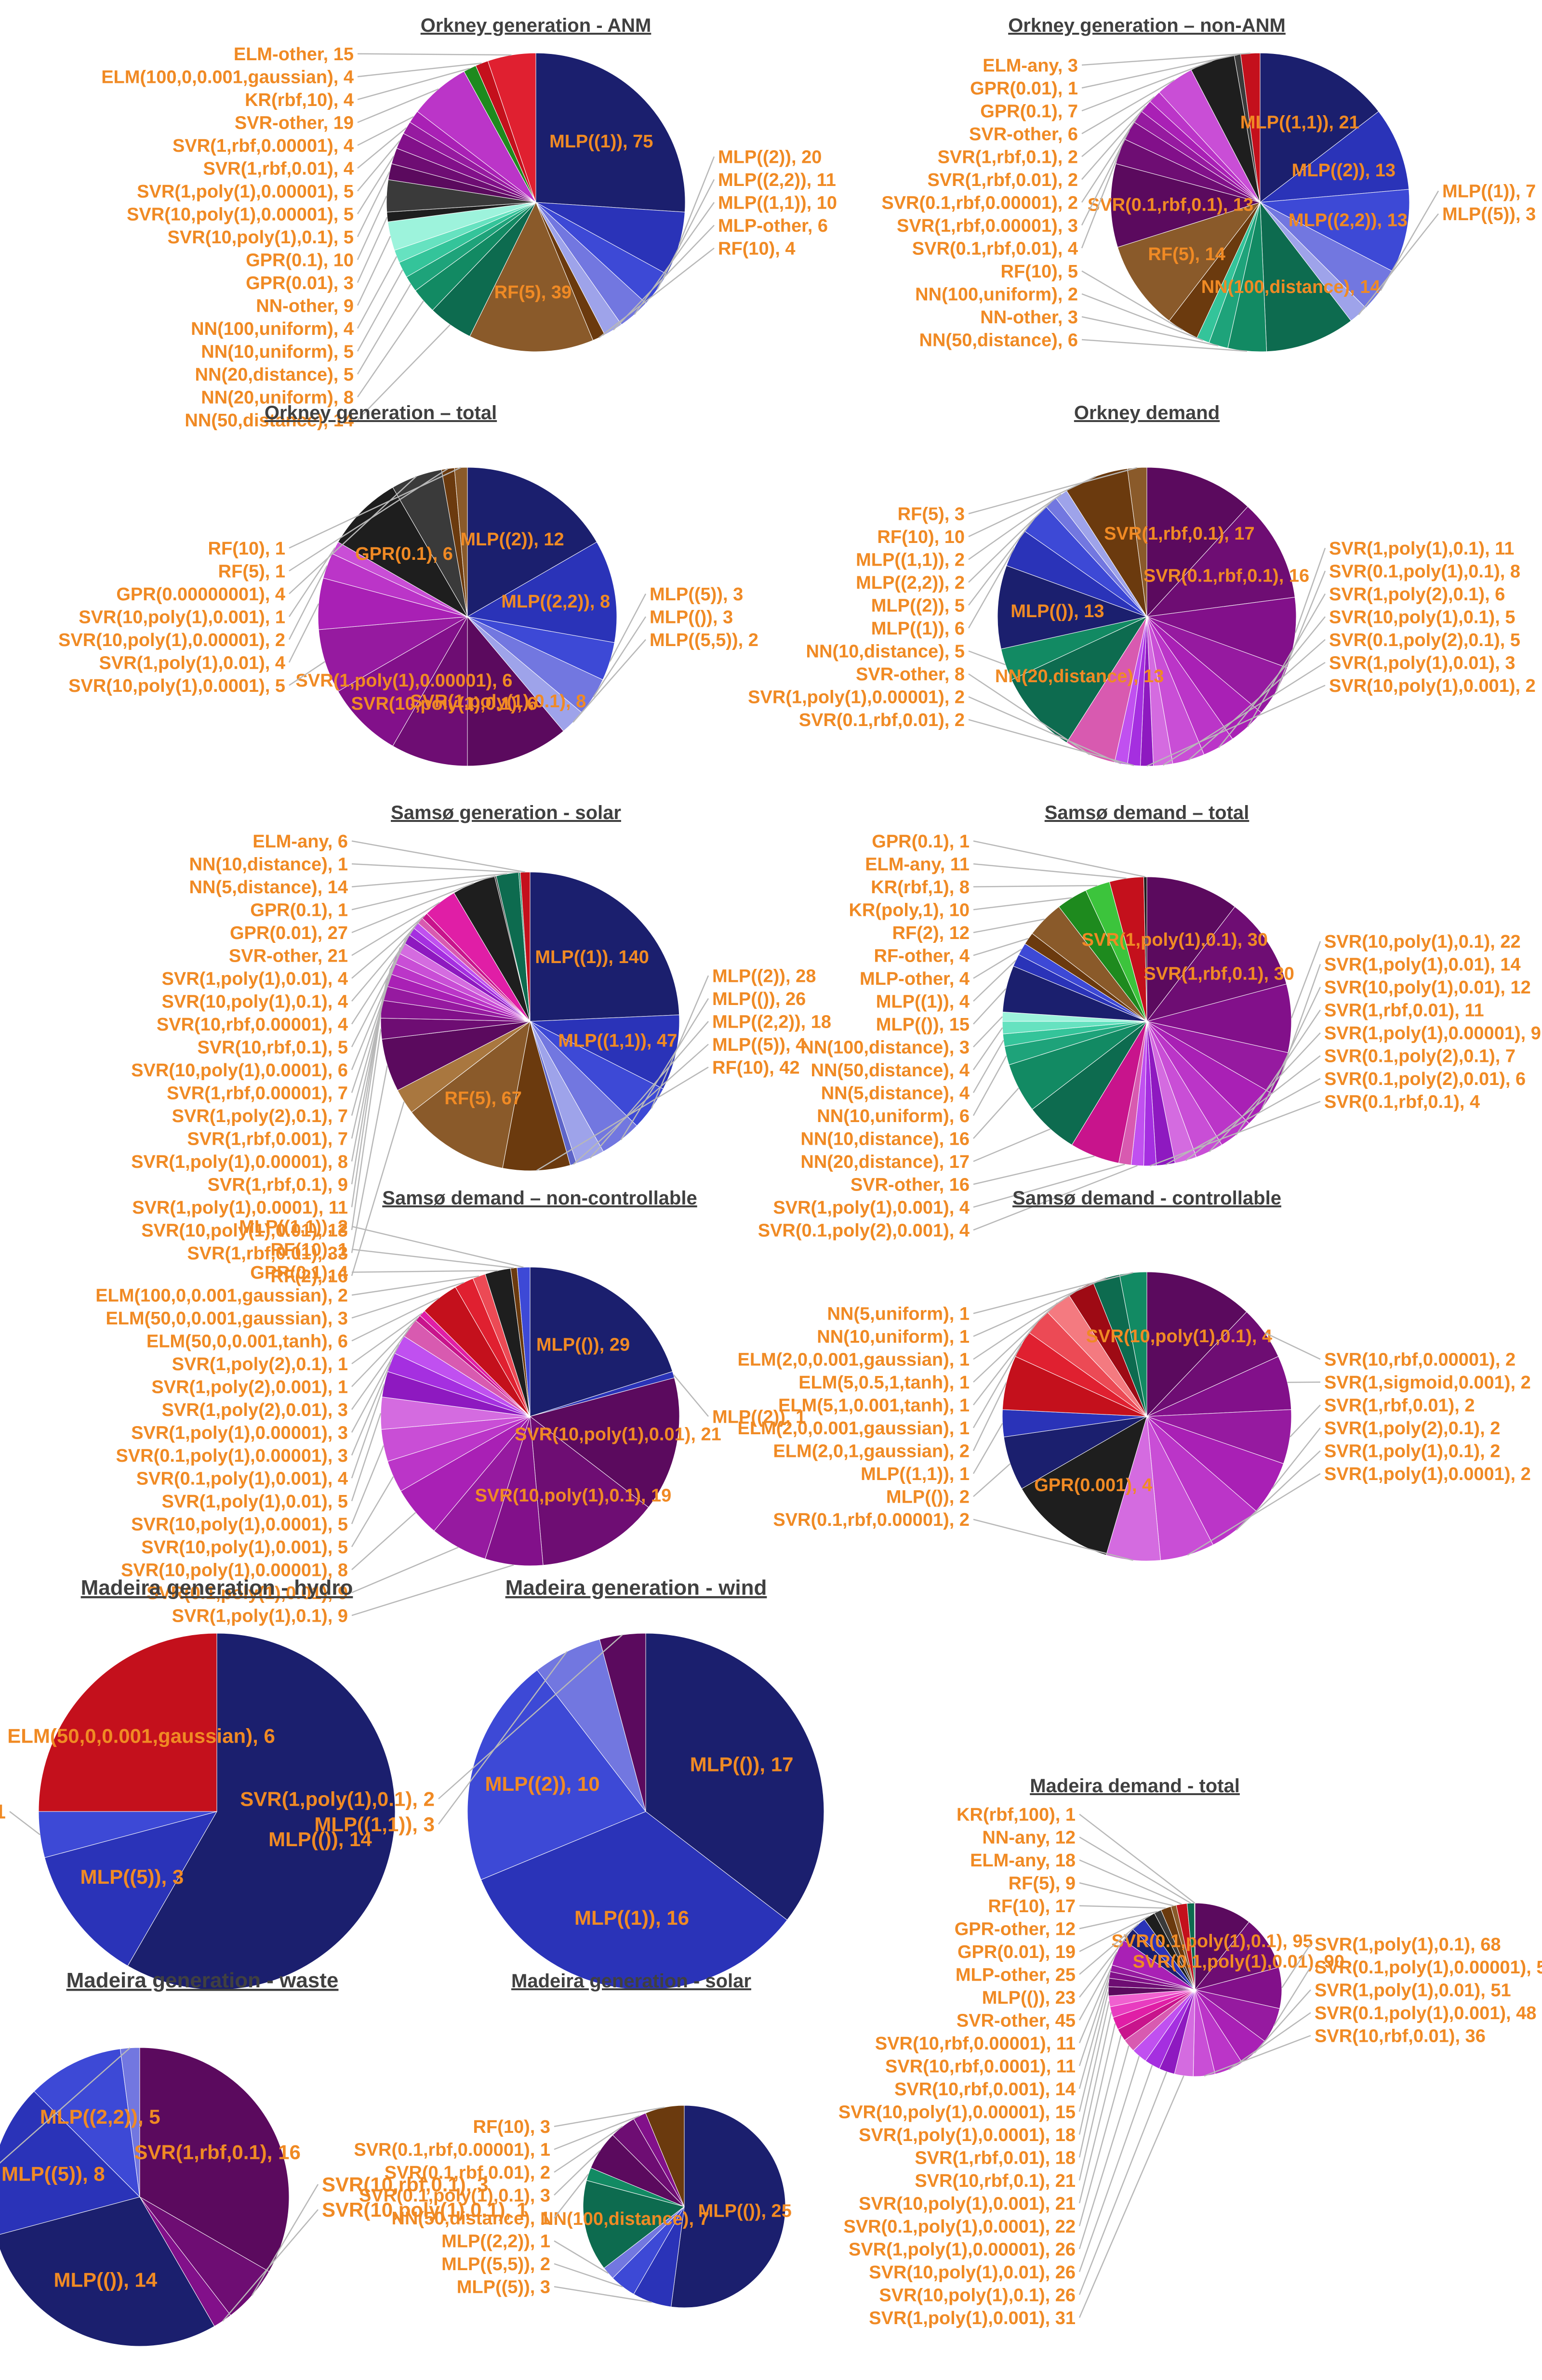 This screenshot has height=2380, width=1542. What do you see at coordinates (995, 2158) in the screenshot?
I see `slice-label: SVR(1,rbf,0.01), 18` at bounding box center [995, 2158].